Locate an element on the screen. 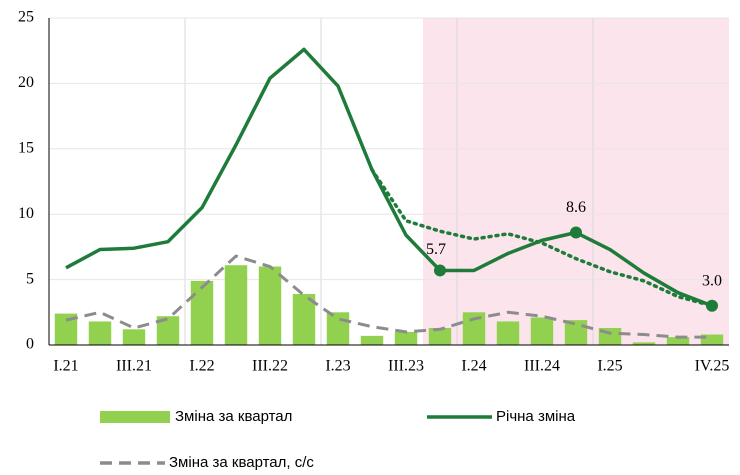 The height and width of the screenshot is (475, 740). y-tick-label: 10 is located at coordinates (26, 213).